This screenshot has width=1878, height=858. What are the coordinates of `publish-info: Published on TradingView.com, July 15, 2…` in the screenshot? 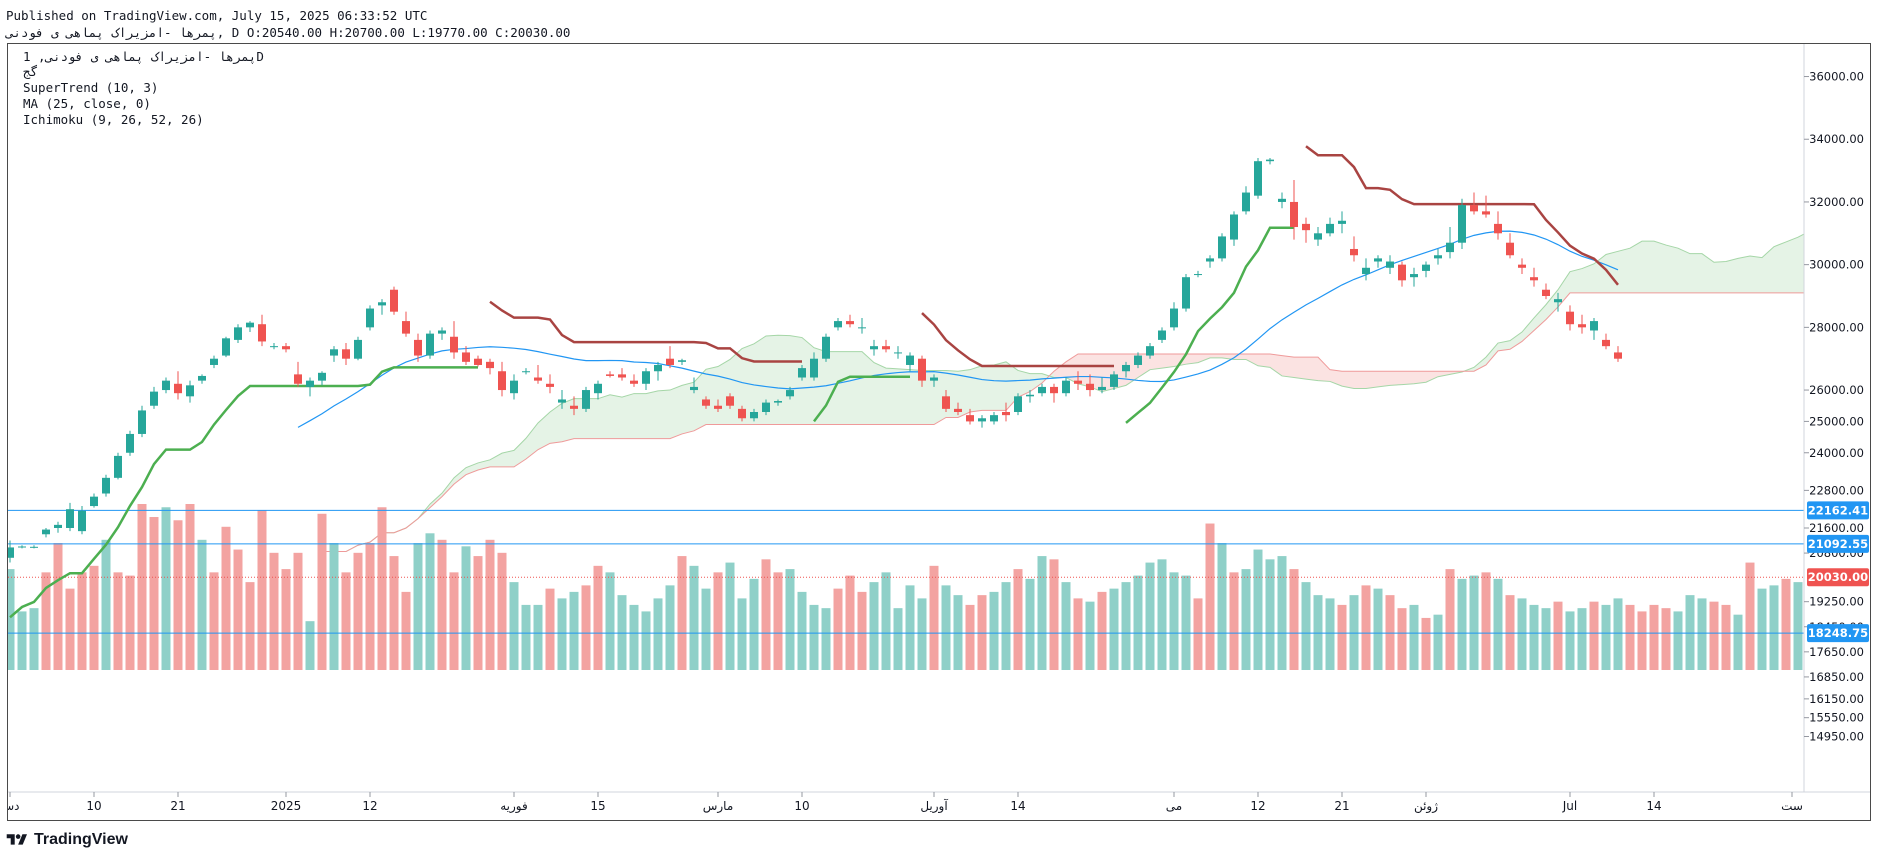 It's located at (217, 15).